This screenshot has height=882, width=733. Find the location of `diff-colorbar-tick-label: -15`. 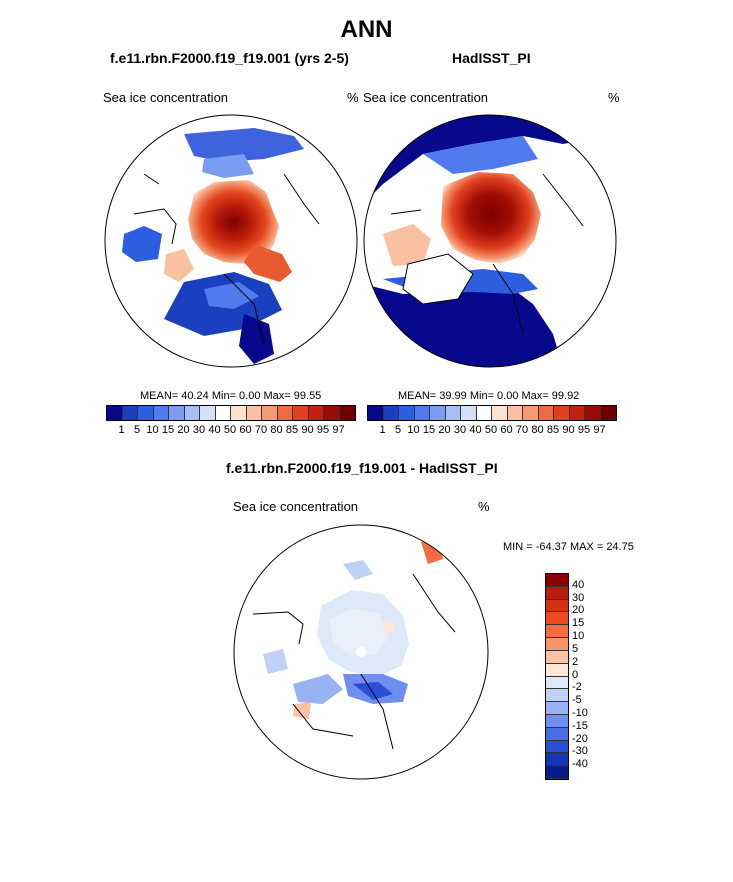

diff-colorbar-tick-label: -15 is located at coordinates (580, 725).